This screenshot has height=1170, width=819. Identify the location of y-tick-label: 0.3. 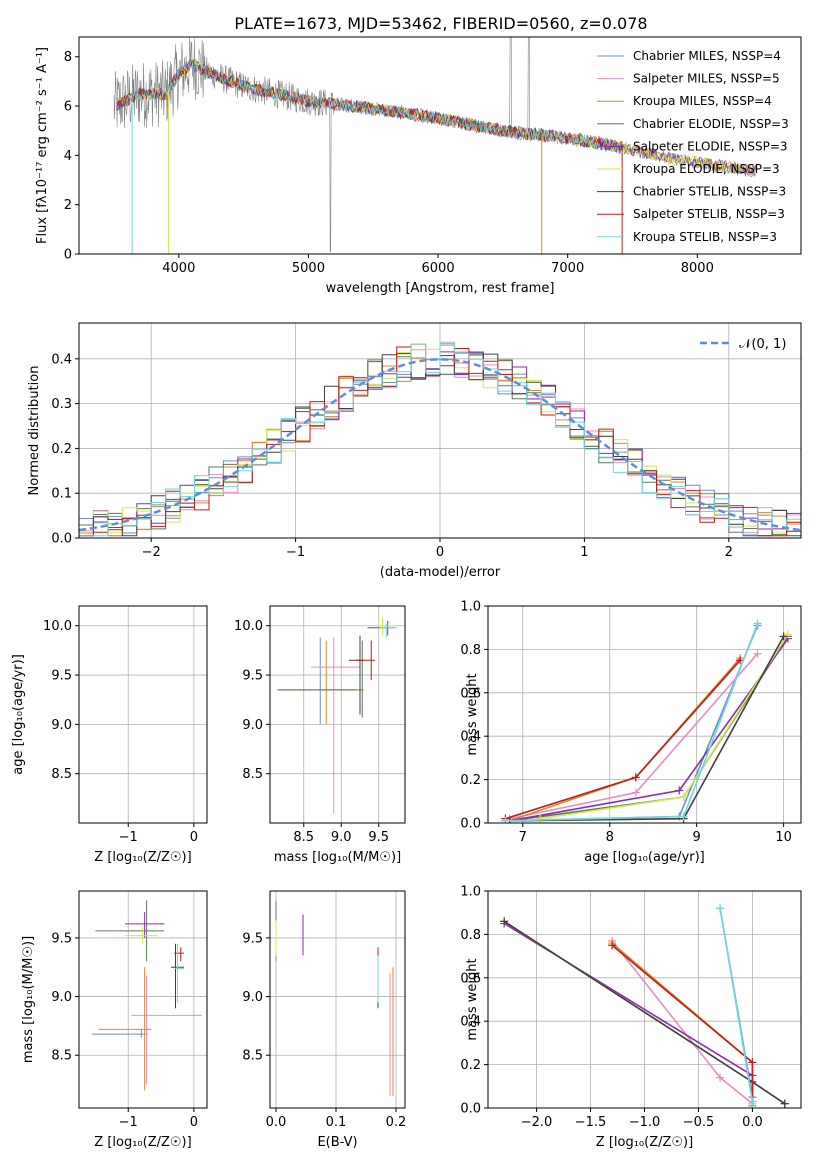
(61, 404).